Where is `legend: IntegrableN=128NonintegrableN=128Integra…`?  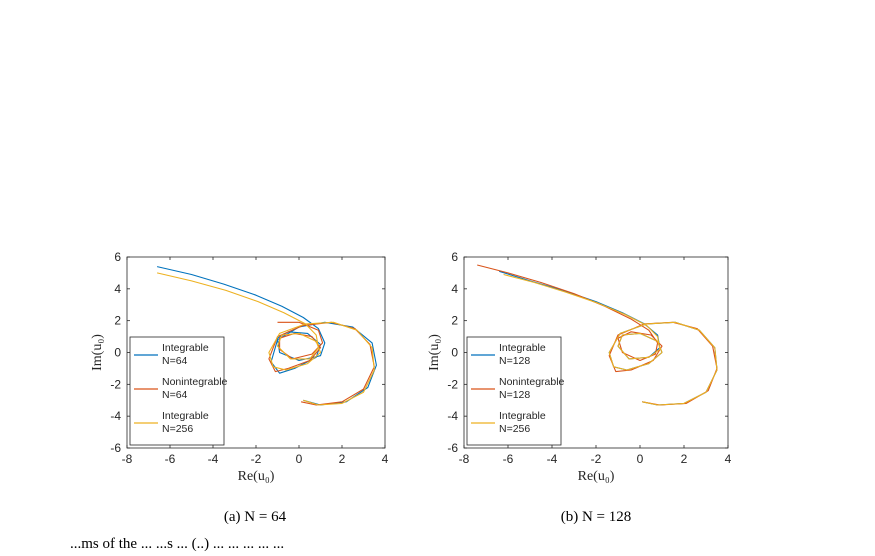
legend: IntegrableN=128NonintegrableN=128Integra… is located at coordinates (515, 391).